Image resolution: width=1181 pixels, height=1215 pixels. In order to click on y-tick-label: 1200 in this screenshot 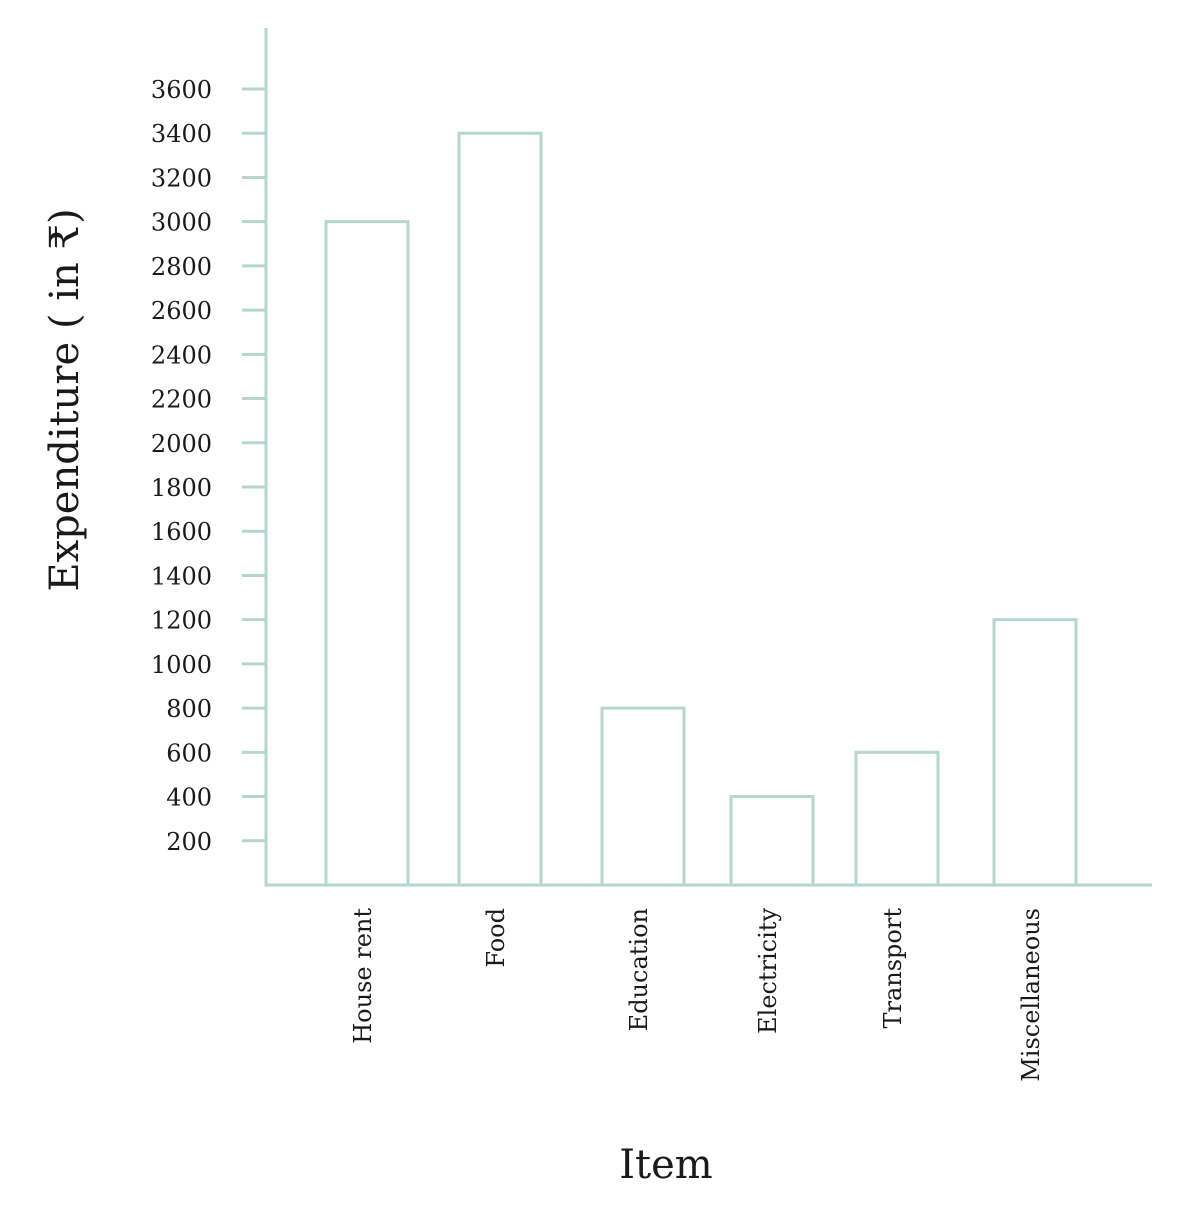, I will do `click(181, 621)`.